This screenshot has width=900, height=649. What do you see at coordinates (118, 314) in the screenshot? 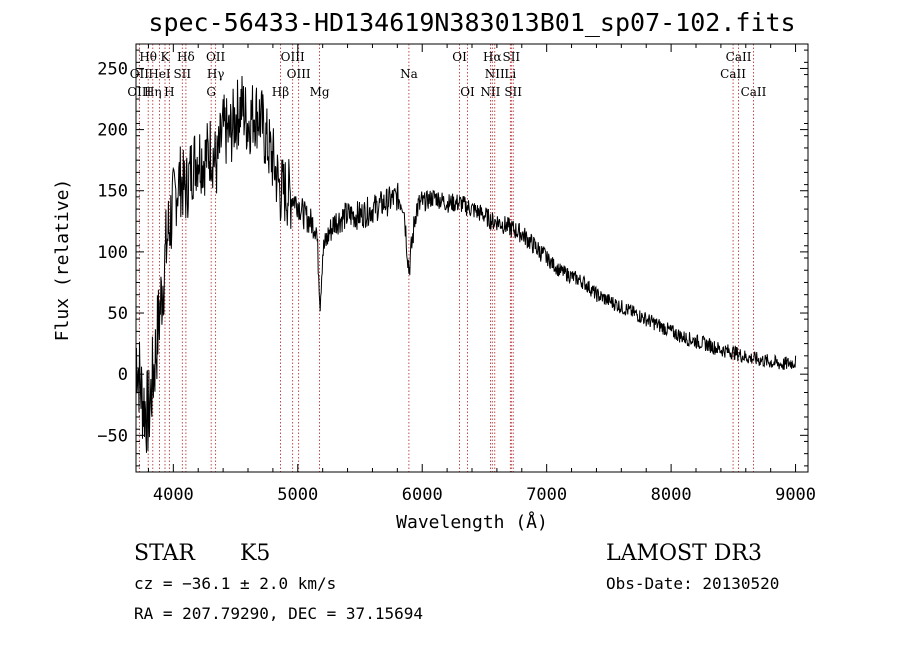
I see `y-tick-label: 50` at bounding box center [118, 314].